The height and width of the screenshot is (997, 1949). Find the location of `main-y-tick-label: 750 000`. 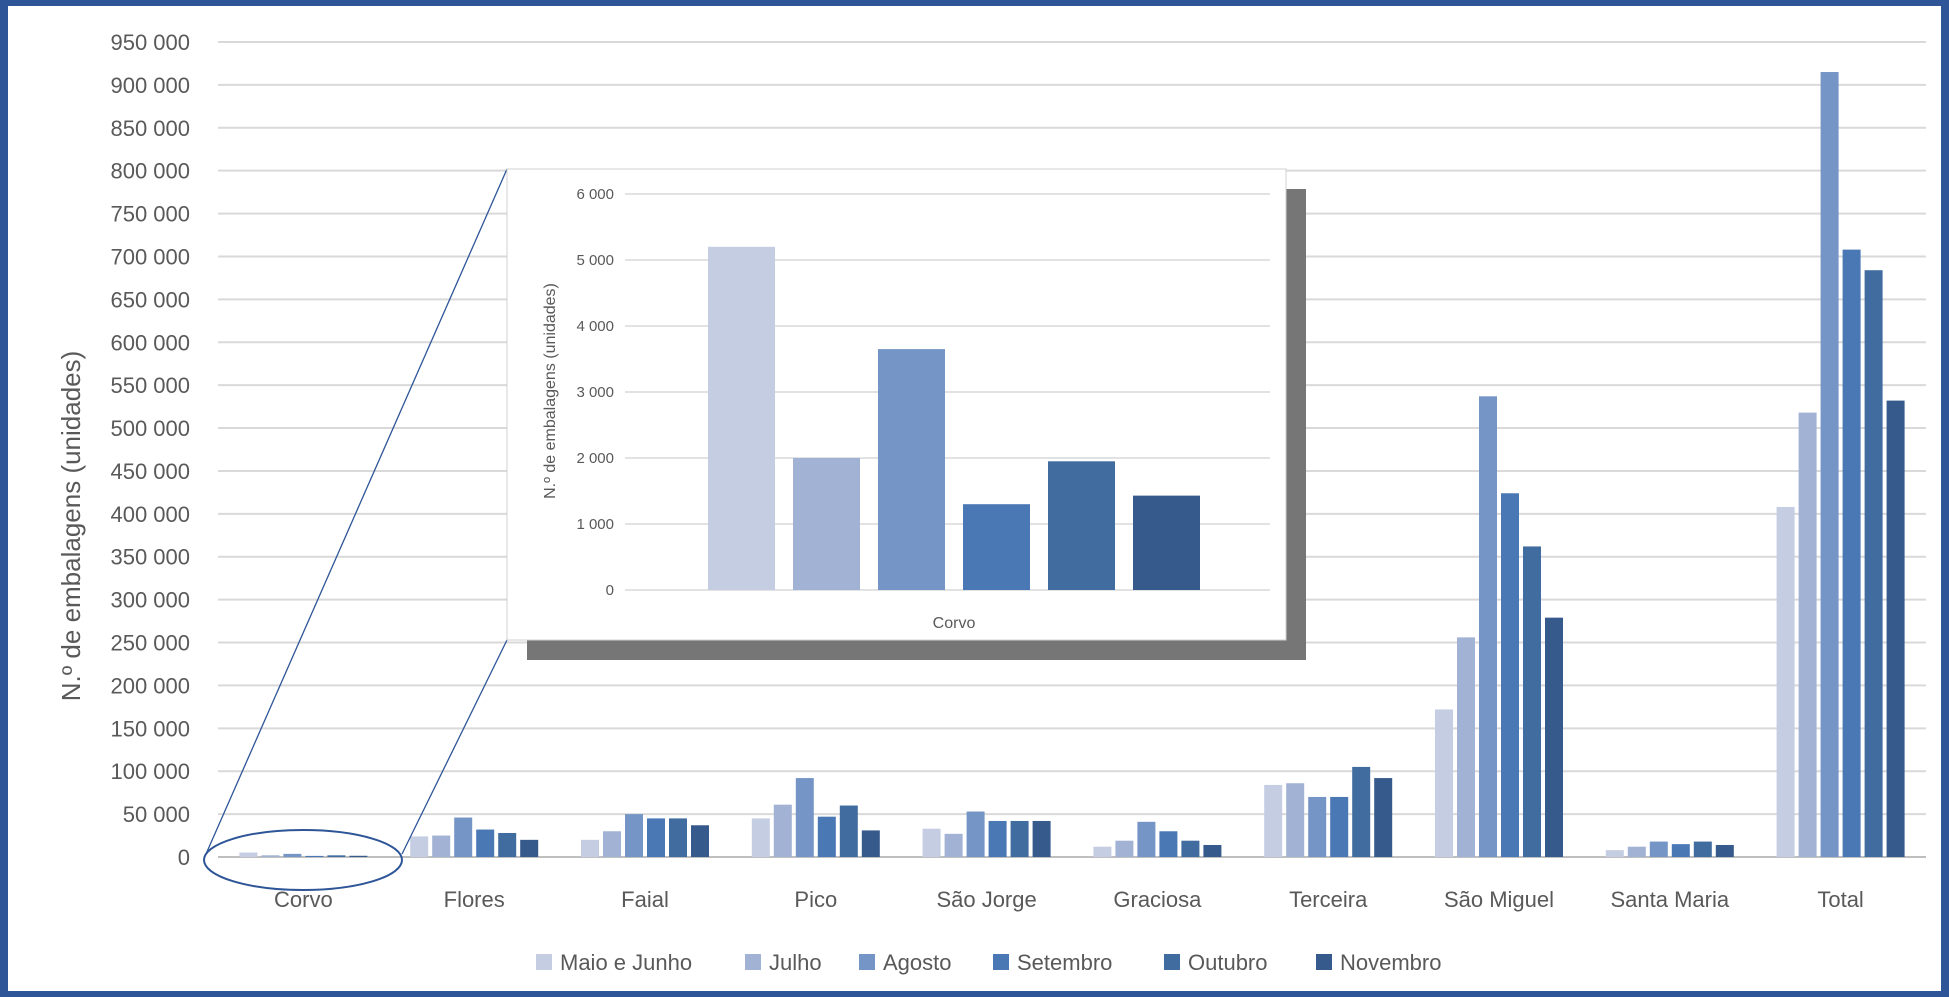

main-y-tick-label: 750 000 is located at coordinates (150, 214).